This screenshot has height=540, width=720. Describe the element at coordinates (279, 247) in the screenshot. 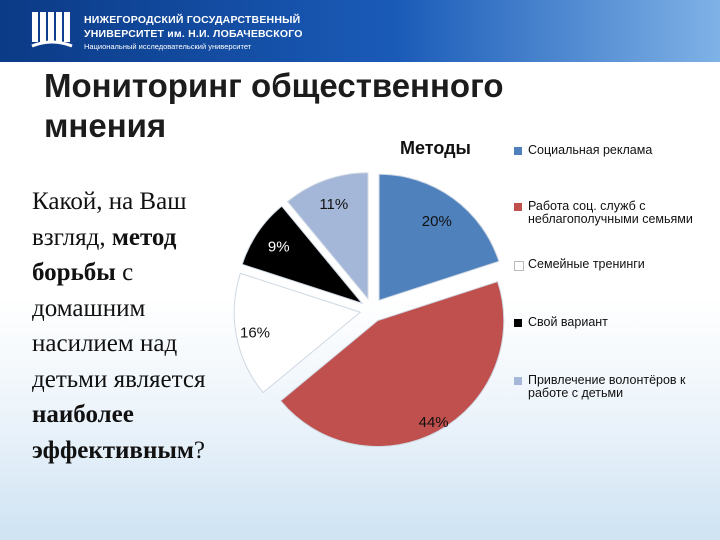

I see `pie-data-label: 9%` at that location.